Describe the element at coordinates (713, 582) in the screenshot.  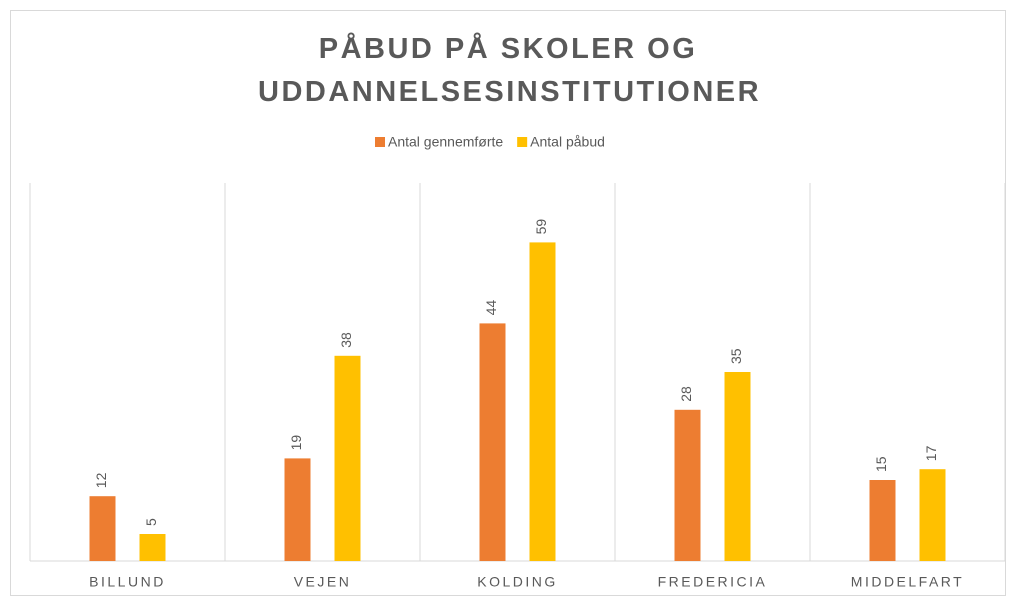
I see `x-tick-label: FREDERICIA` at that location.